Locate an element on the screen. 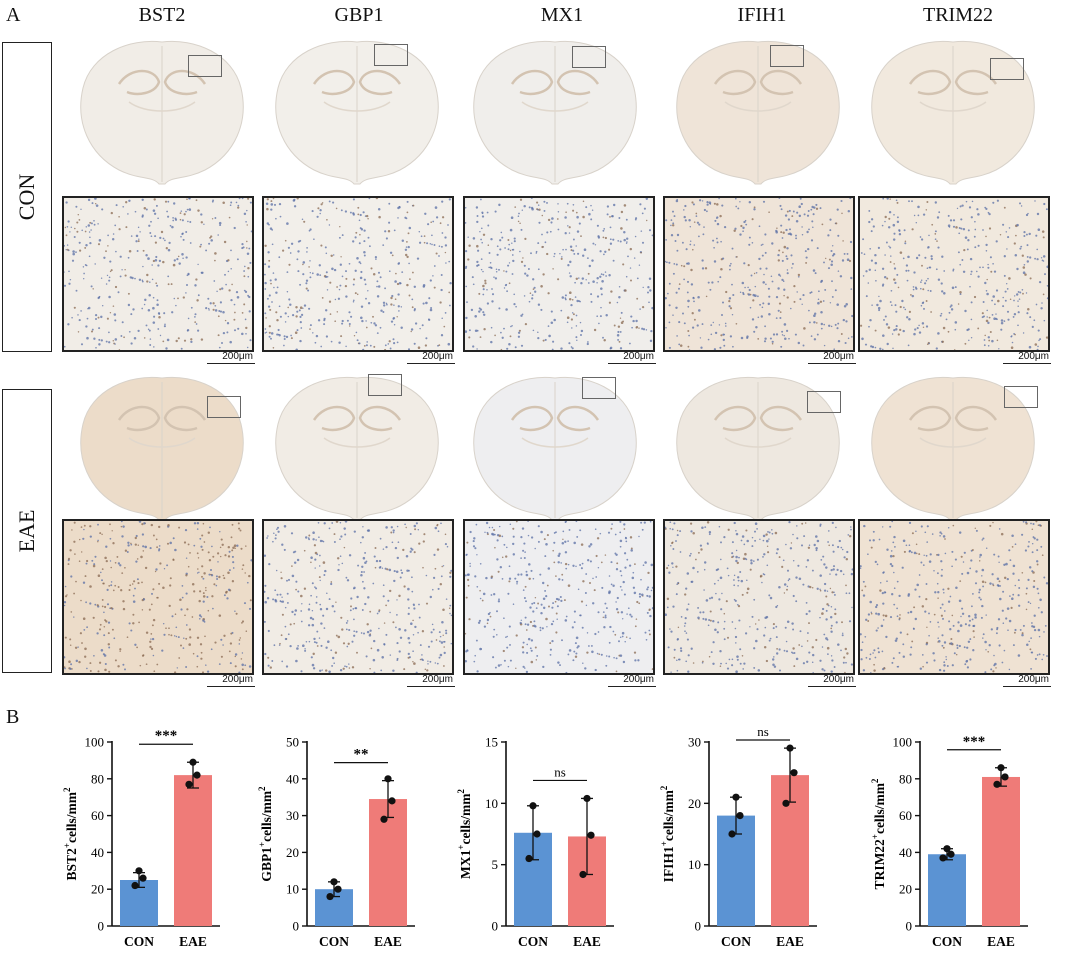  y-axis-label: BST2+cells/mm2 is located at coordinates (70, 833).